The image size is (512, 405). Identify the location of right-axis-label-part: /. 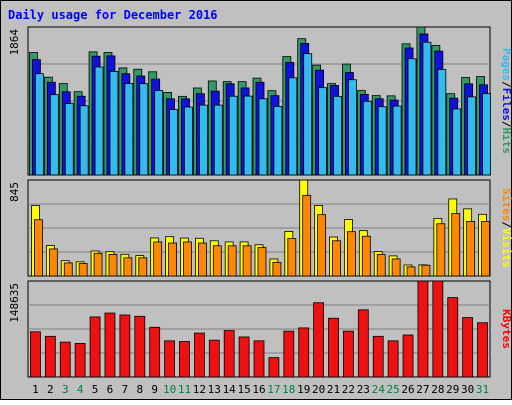
(506, 124).